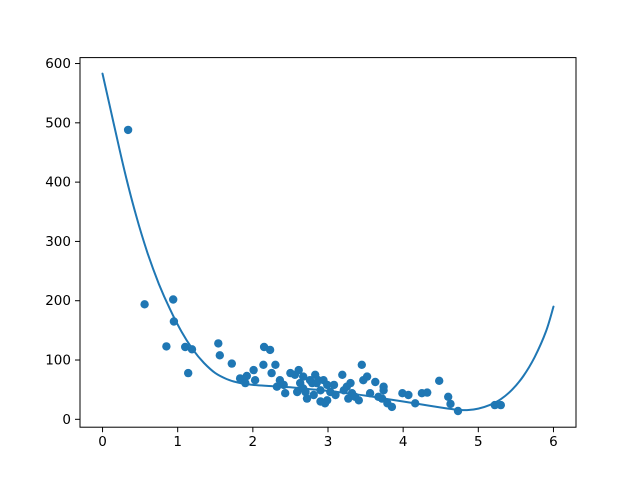 This screenshot has height=480, width=640. Describe the element at coordinates (58, 301) in the screenshot. I see `y-axis-tick-label: 200` at that location.